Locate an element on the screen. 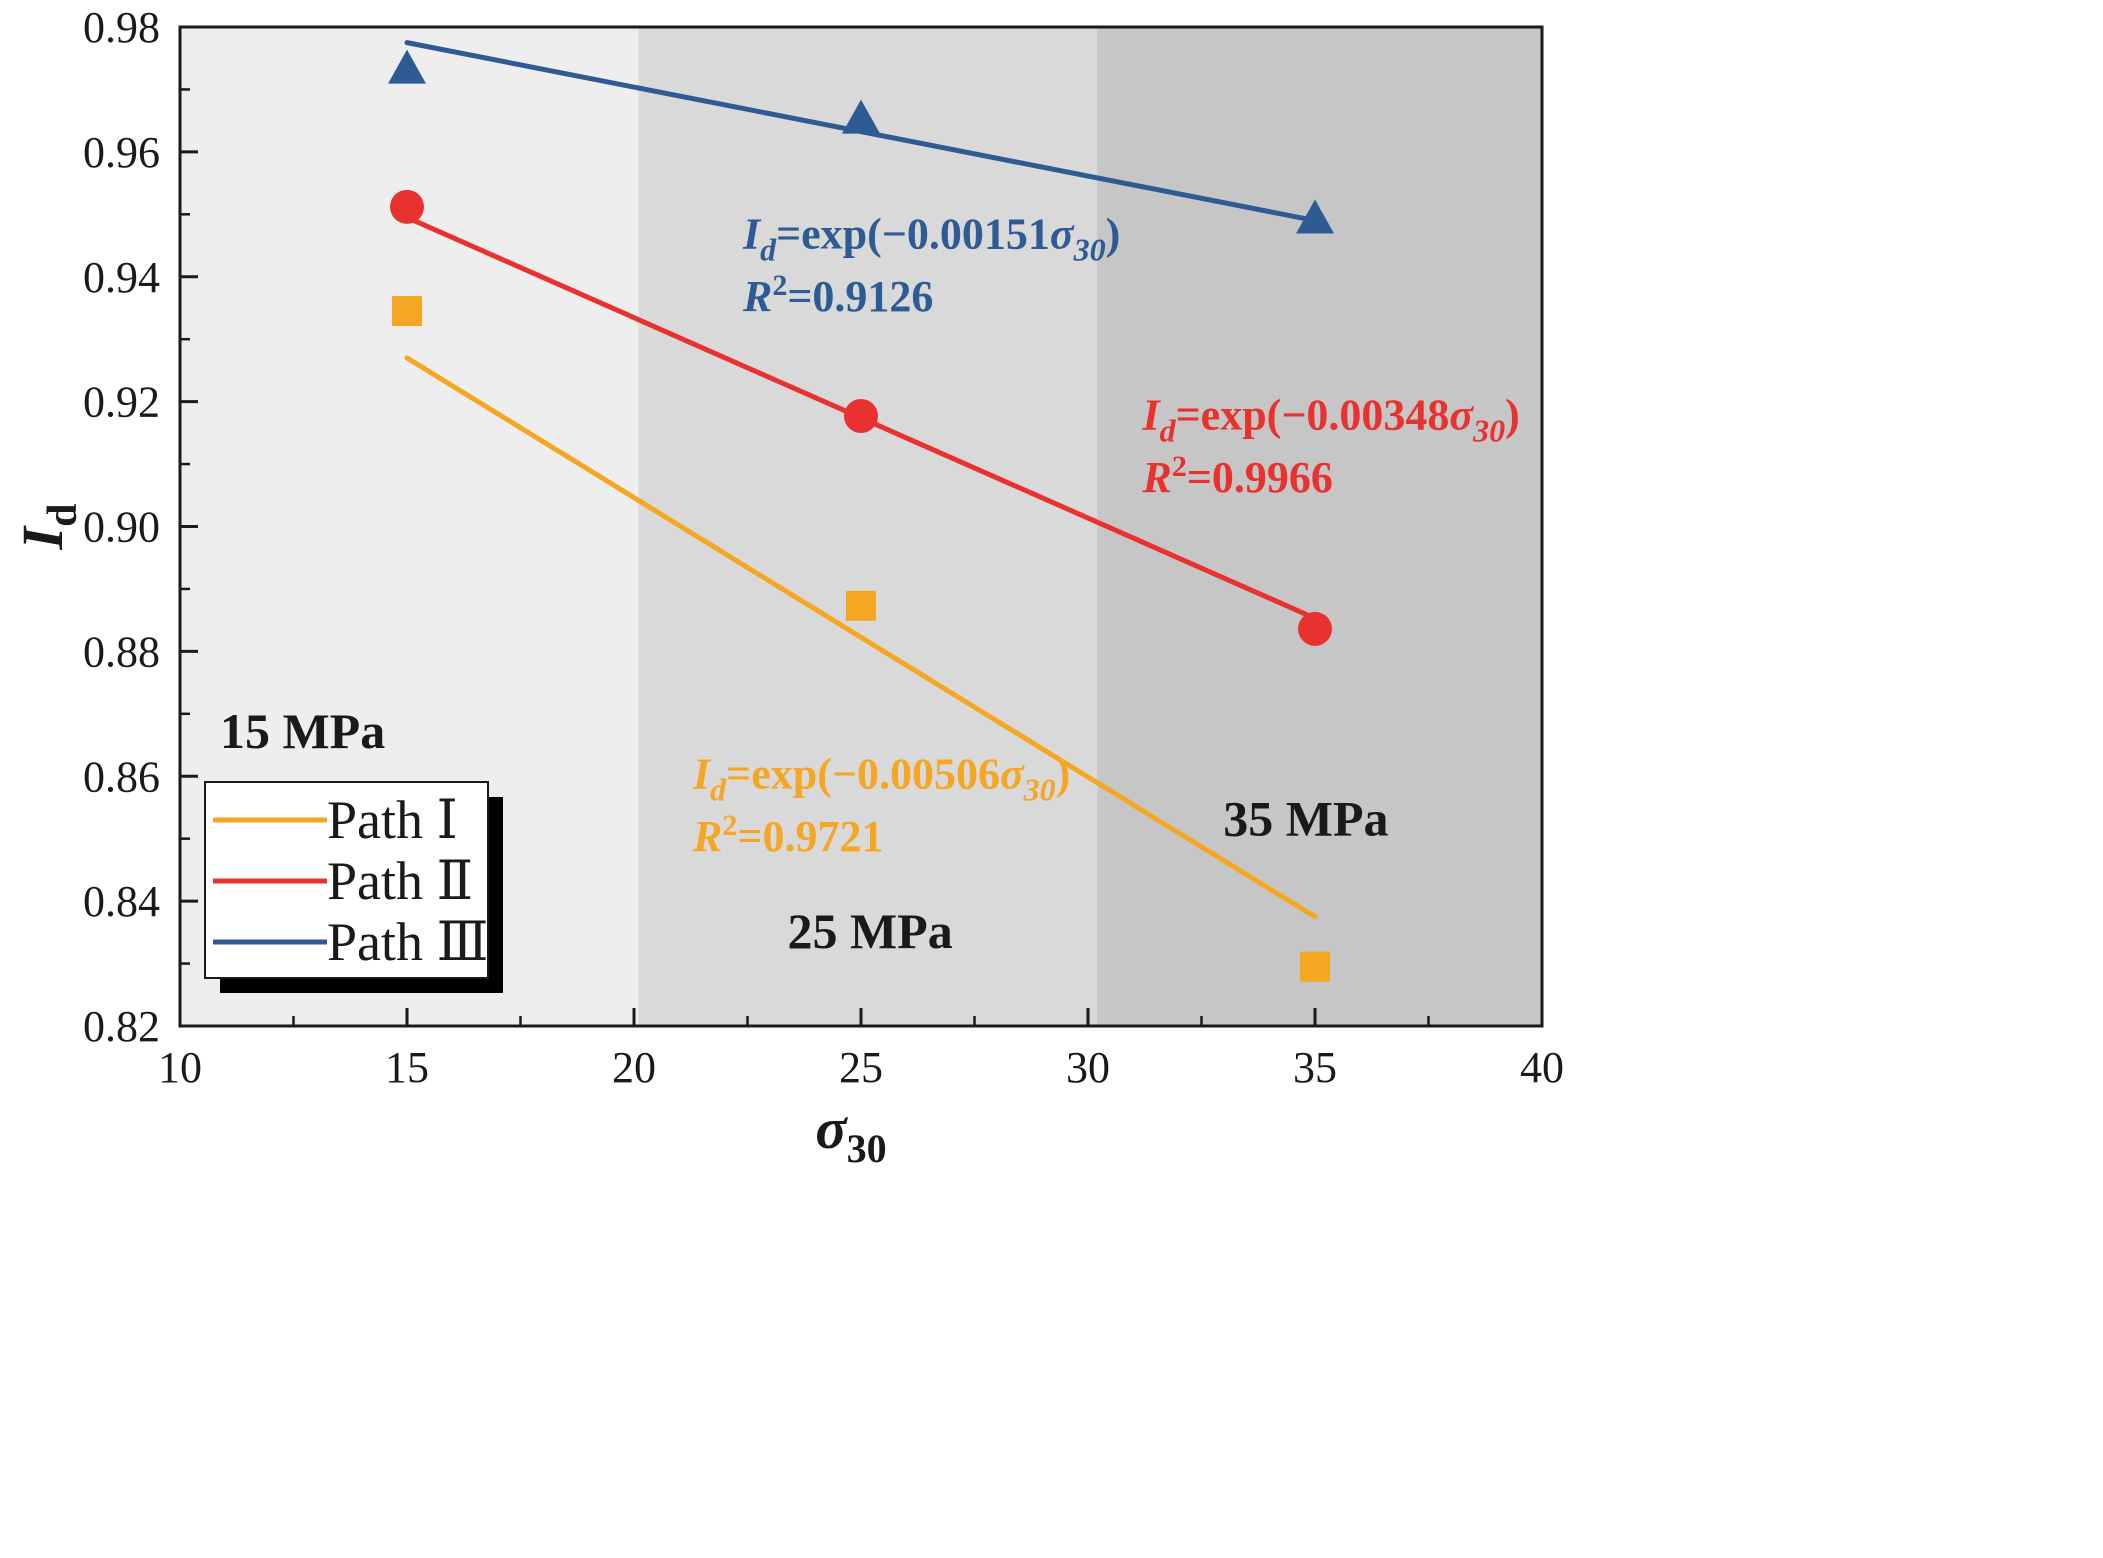 This screenshot has width=2103, height=1558. y-axis-label-subscript: d is located at coordinates (63, 515).